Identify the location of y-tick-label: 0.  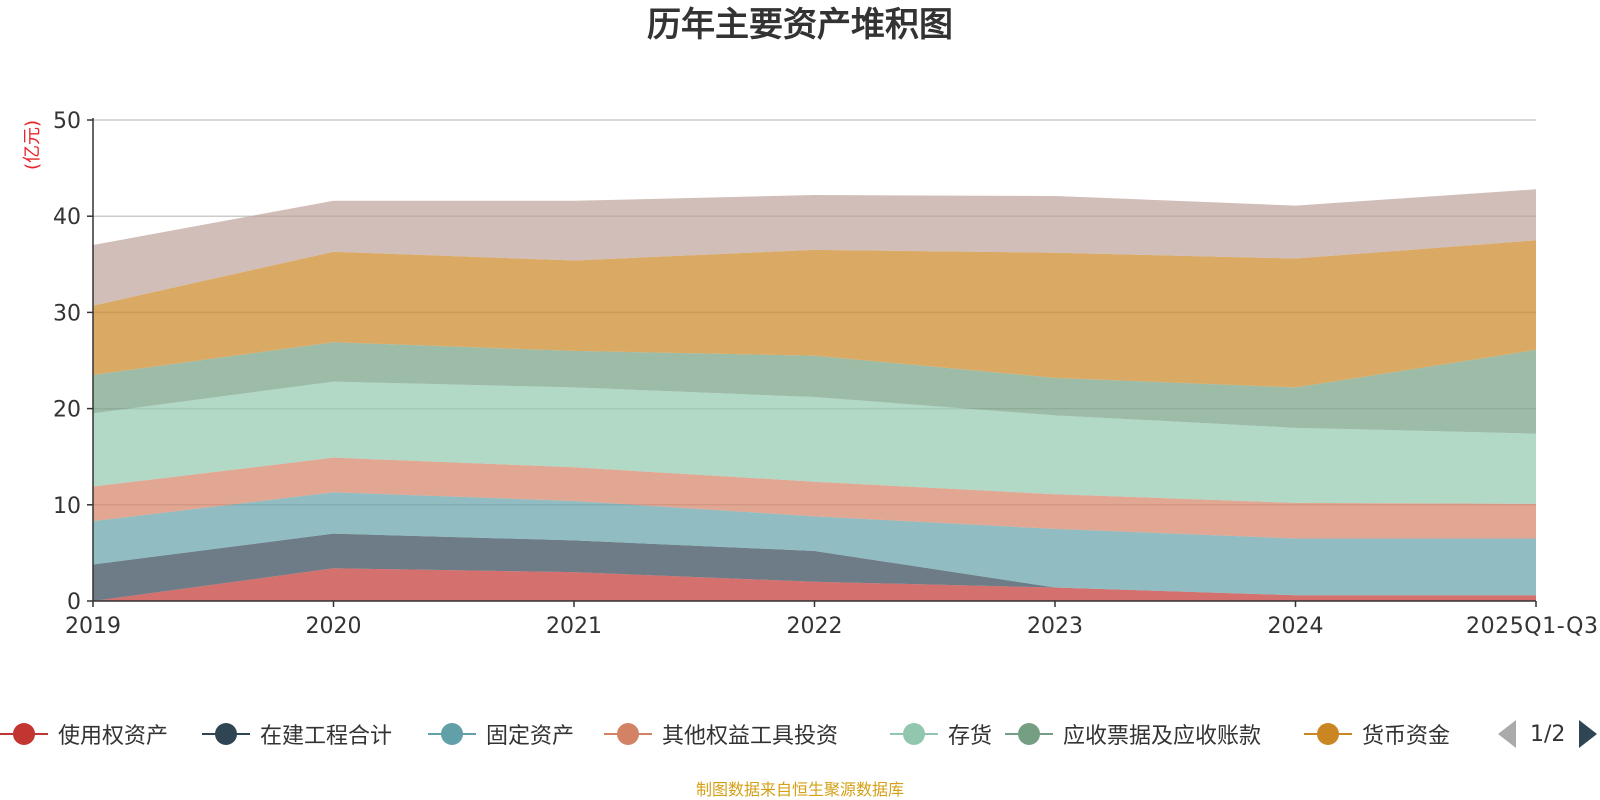
(74, 602).